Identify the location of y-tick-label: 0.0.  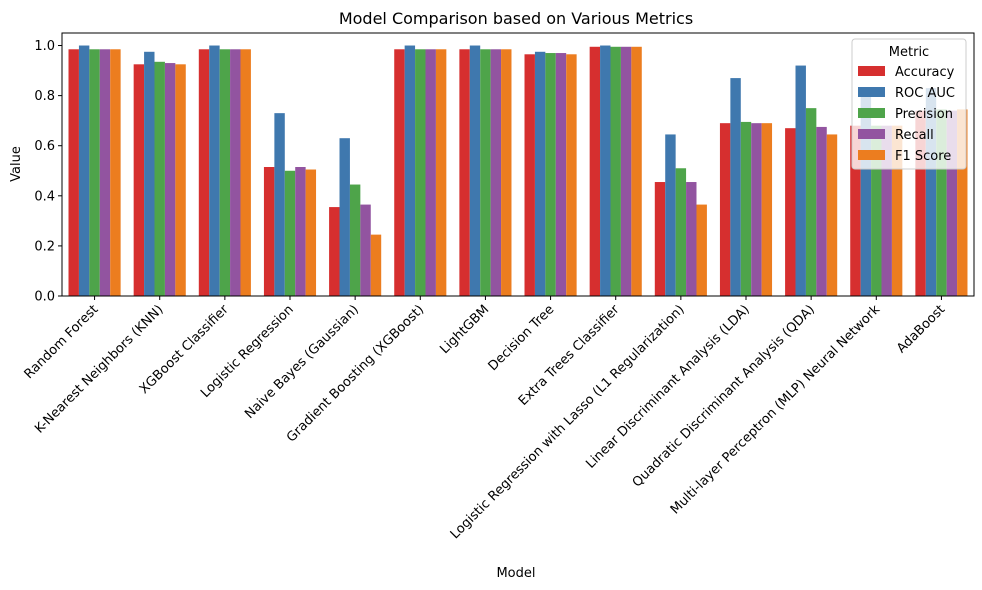
(44, 297).